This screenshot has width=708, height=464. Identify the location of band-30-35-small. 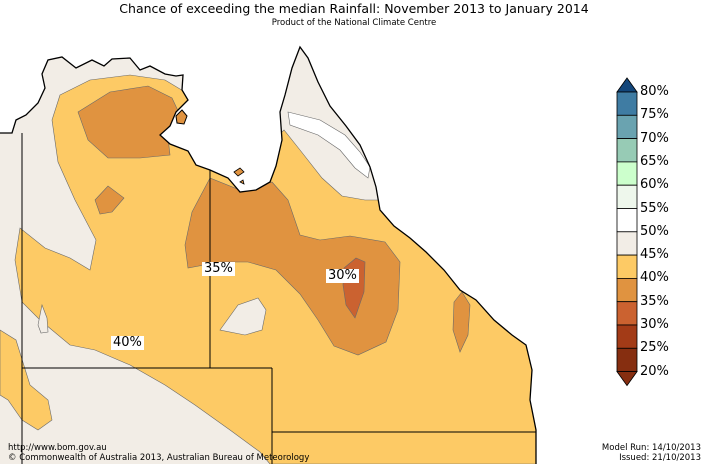
(109, 200).